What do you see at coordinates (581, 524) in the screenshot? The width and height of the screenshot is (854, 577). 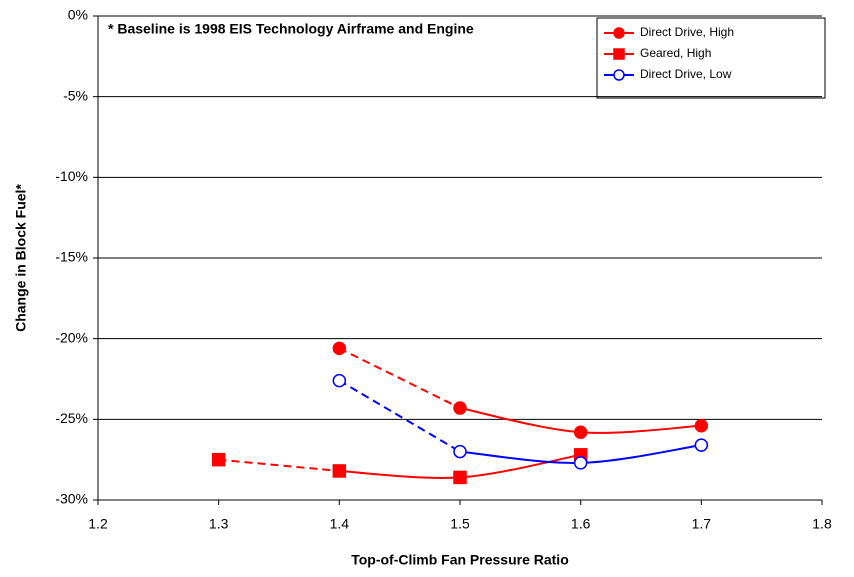 I see `x-tick-label: 1.6` at bounding box center [581, 524].